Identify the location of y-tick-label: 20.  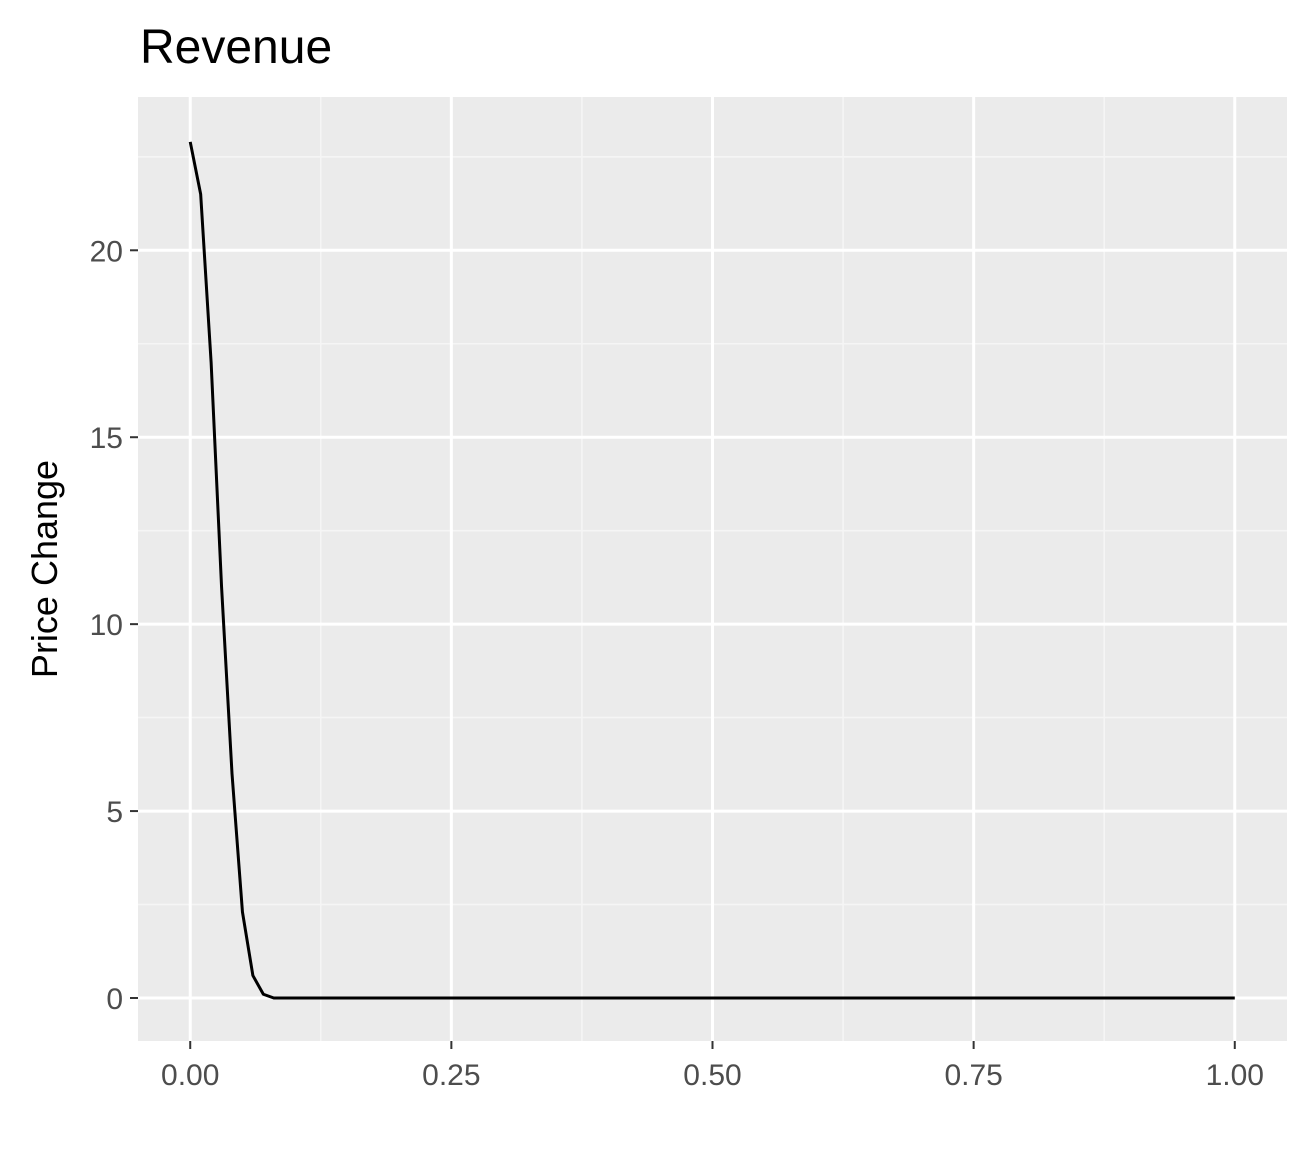
(106, 251).